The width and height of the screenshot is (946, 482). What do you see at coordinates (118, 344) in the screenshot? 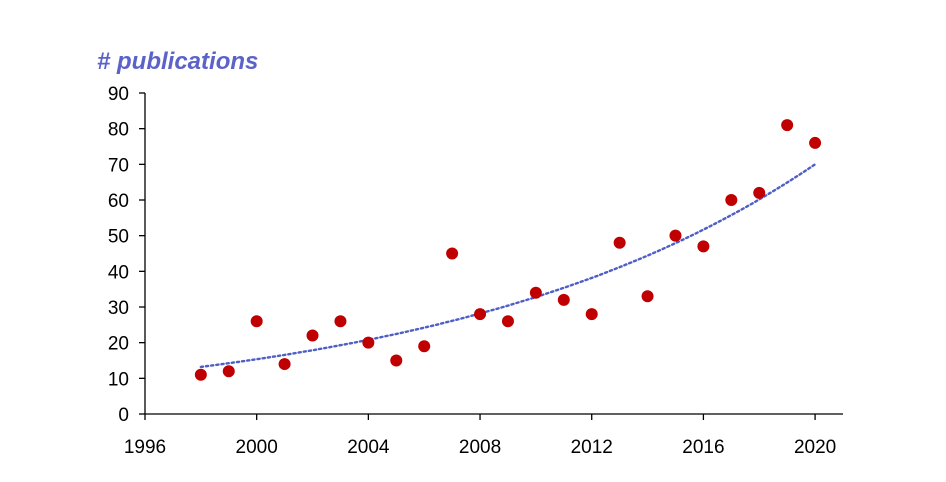
I see `y-tick-label: 20` at bounding box center [118, 344].